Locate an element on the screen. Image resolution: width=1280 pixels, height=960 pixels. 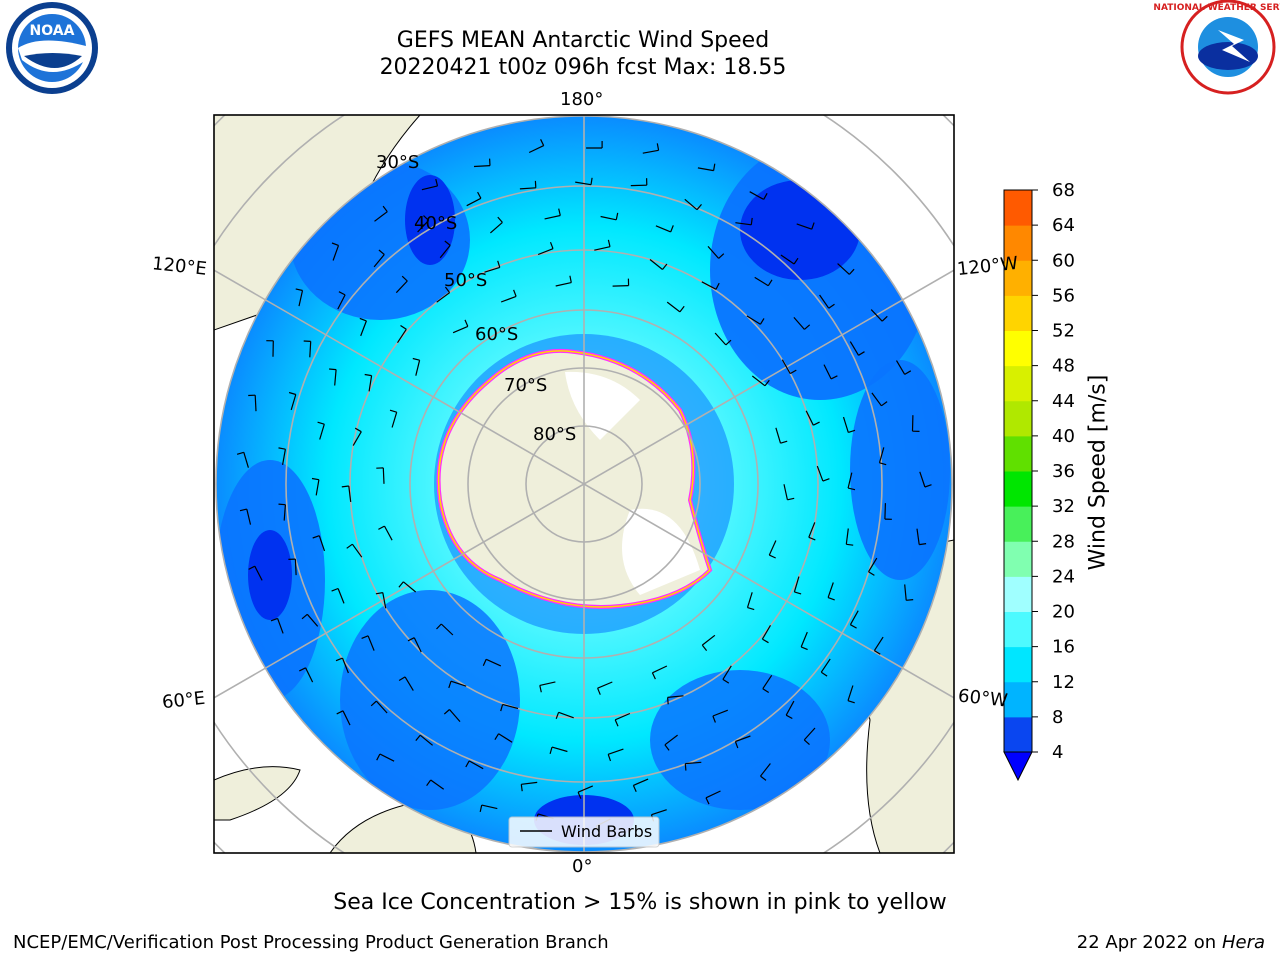
lat-label-80s: 80°S is located at coordinates (555, 434).